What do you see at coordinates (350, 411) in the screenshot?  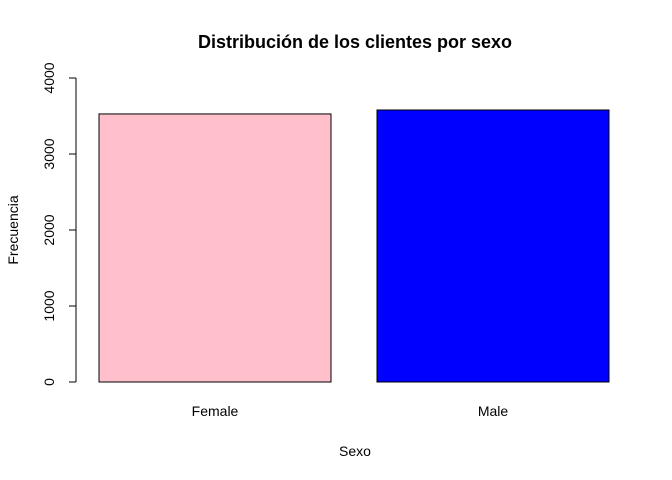 I see `x-category-labels: Female Male` at bounding box center [350, 411].